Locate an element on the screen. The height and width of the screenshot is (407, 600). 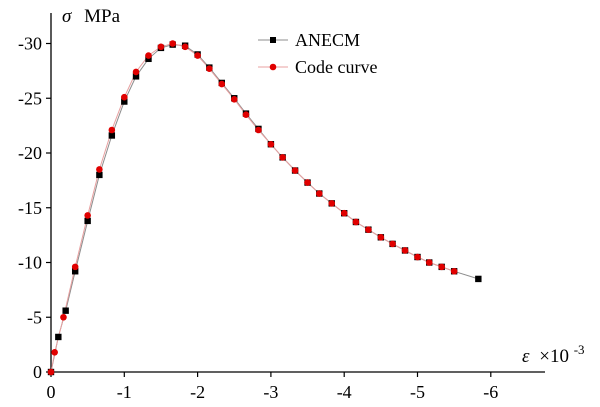
legend-marker-code-curve is located at coordinates (273, 67).